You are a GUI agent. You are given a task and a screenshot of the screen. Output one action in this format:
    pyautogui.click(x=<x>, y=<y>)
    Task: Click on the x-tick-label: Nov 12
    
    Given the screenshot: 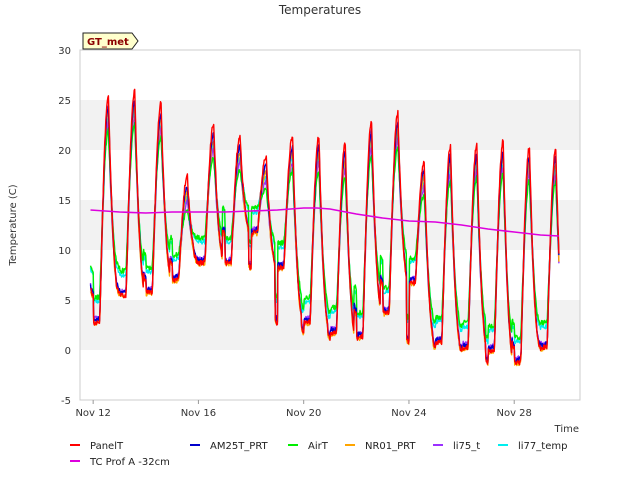 What is the action you would take?
    pyautogui.click(x=92, y=413)
    